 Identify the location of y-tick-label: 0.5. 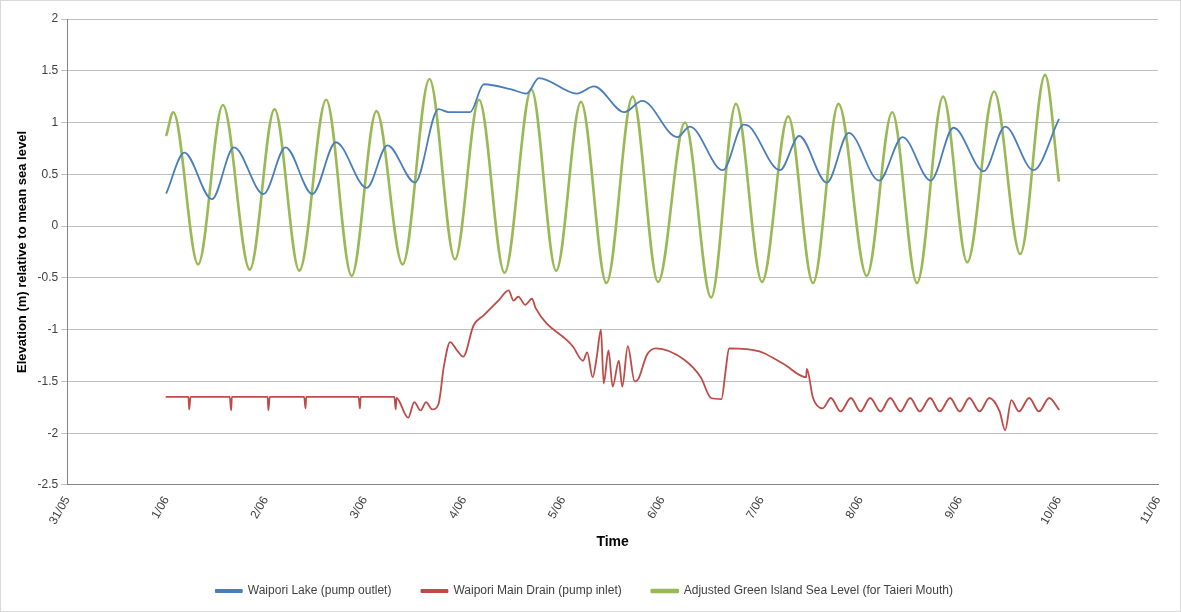
(50, 173).